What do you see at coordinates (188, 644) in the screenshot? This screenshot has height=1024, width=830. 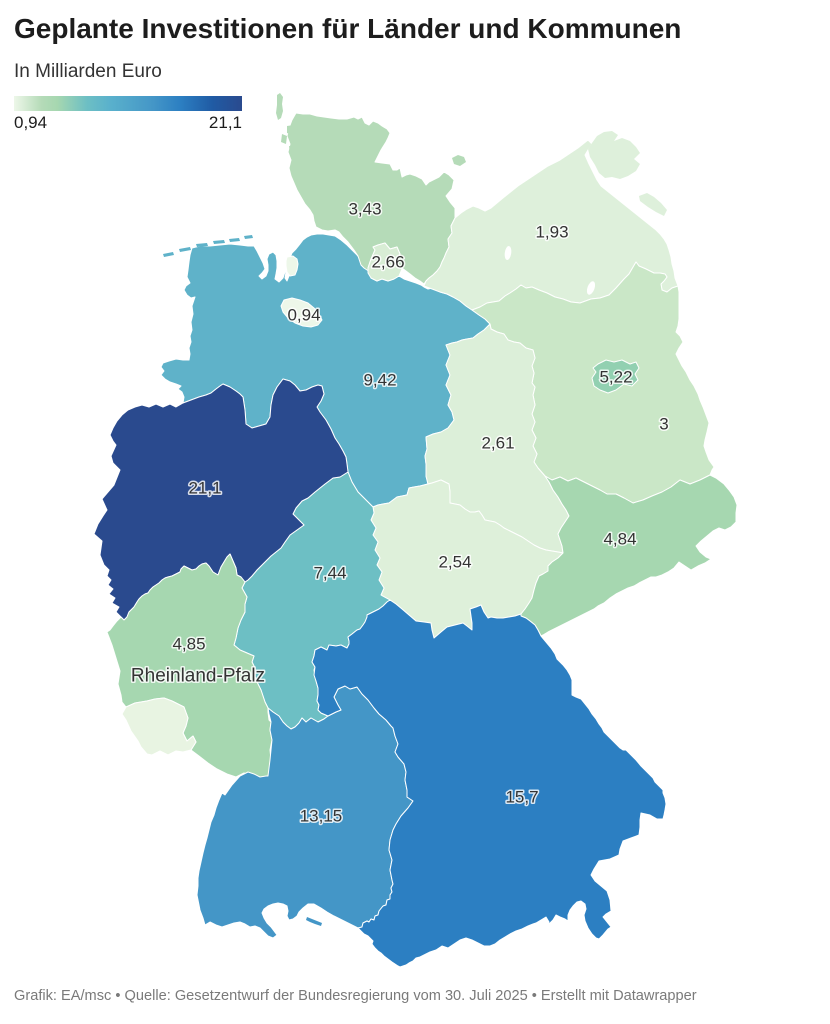 I see `svg-text: 4,85` at bounding box center [188, 644].